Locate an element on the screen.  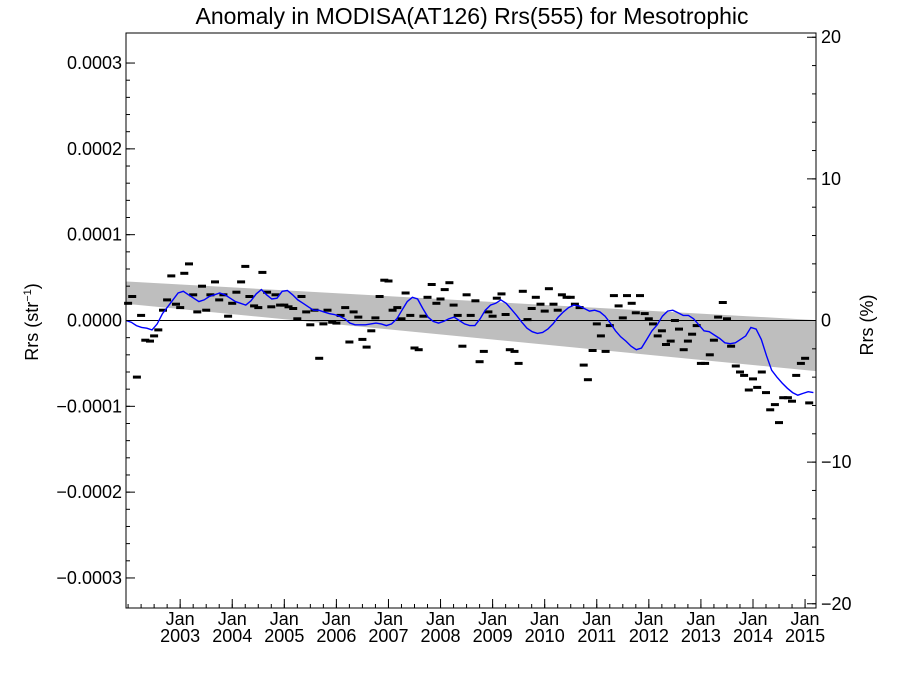
x-tick-year-label: 2011 is located at coordinates (596, 636).